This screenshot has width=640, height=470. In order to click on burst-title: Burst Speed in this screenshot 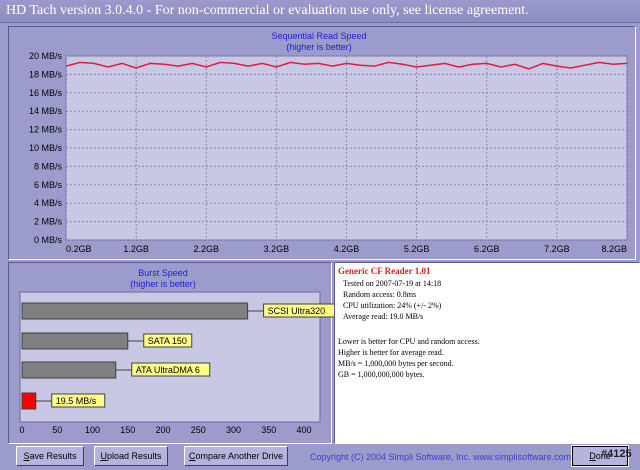, I will do `click(163, 273)`.